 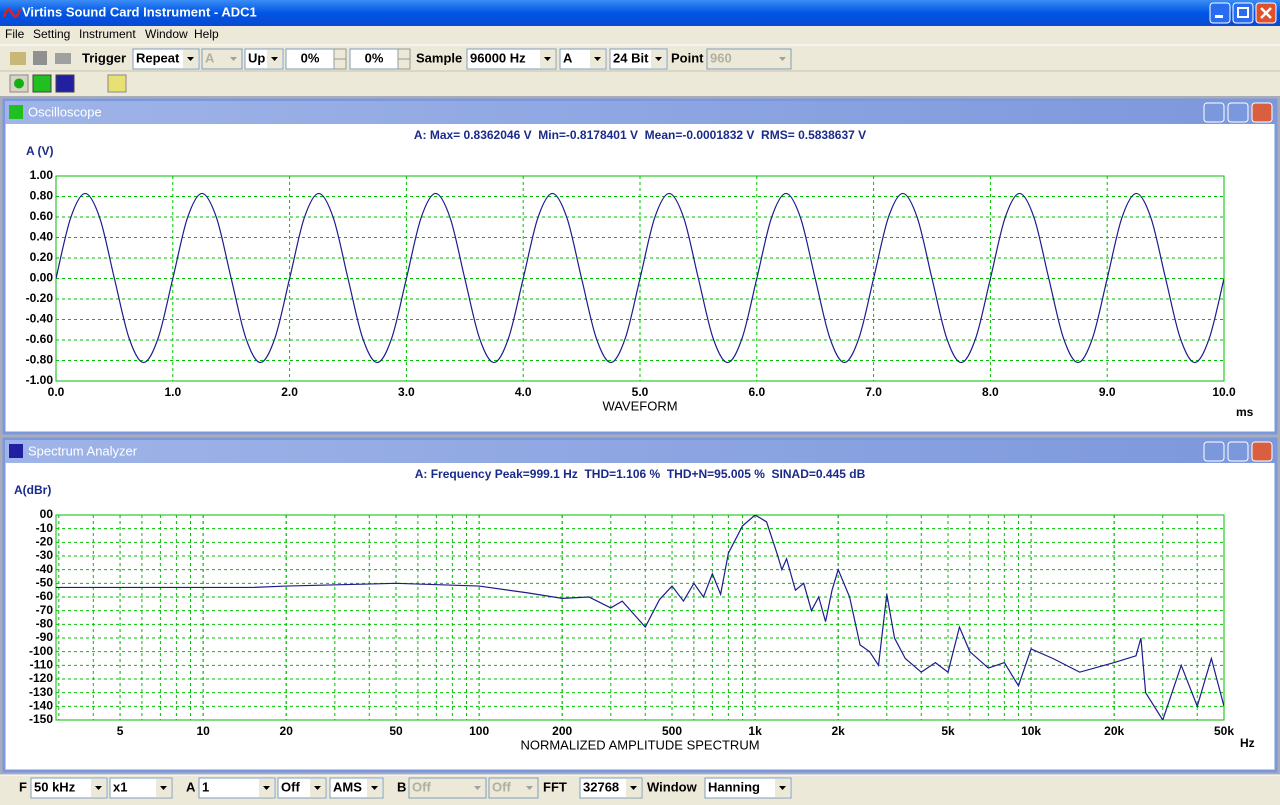 I want to click on y-tick-label: -50, so click(x=45, y=583).